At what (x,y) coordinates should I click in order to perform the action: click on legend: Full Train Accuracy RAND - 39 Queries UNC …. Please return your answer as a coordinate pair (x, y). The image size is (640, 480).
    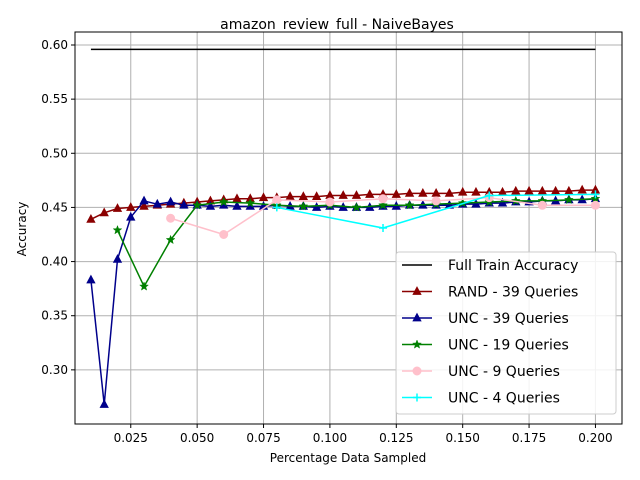
    Looking at the image, I should click on (506, 333).